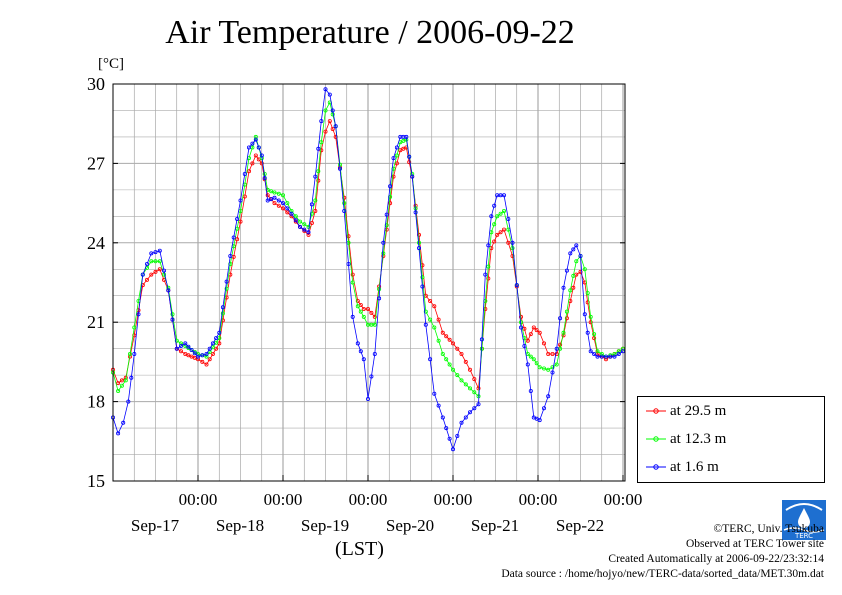  Describe the element at coordinates (754, 544) in the screenshot. I see `observed-text: Observed at TERC Tower site` at that location.